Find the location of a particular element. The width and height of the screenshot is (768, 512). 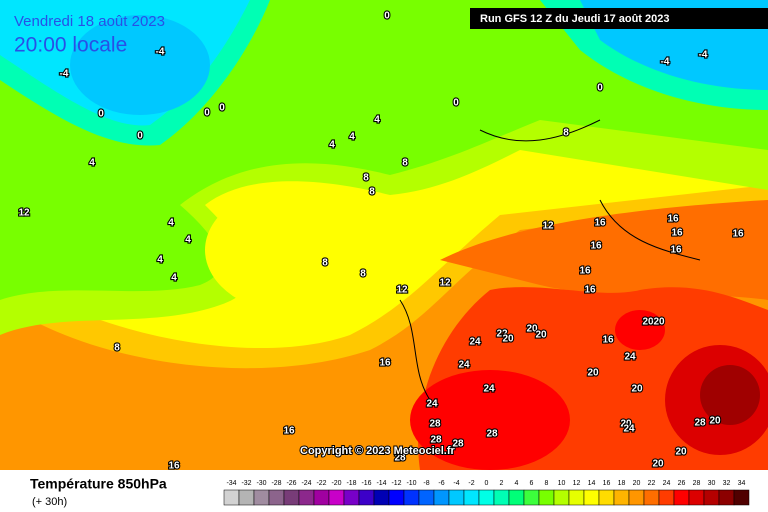

run-box is located at coordinates (619, 18).